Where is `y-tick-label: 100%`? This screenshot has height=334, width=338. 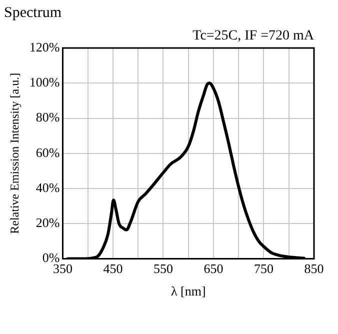 y-tick-label: 100% is located at coordinates (44, 82).